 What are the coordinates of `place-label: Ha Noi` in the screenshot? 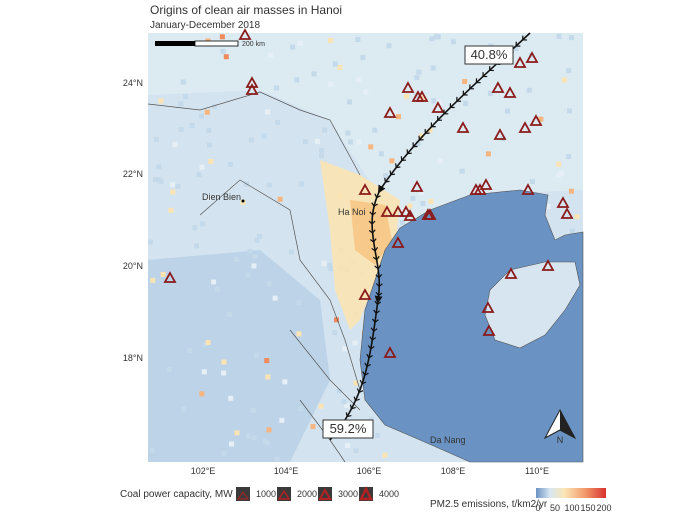 It's located at (352, 212).